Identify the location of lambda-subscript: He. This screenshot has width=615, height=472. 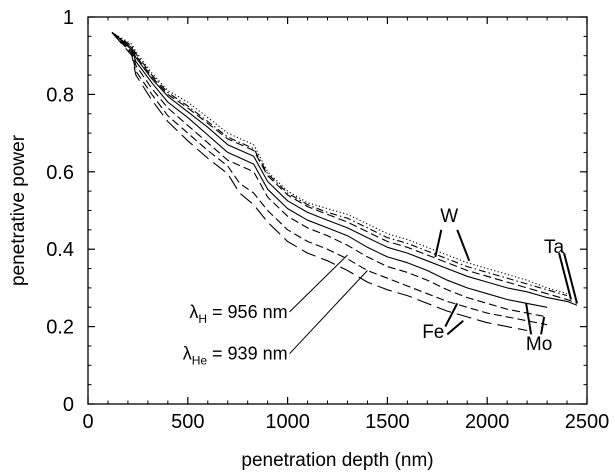
(200, 361).